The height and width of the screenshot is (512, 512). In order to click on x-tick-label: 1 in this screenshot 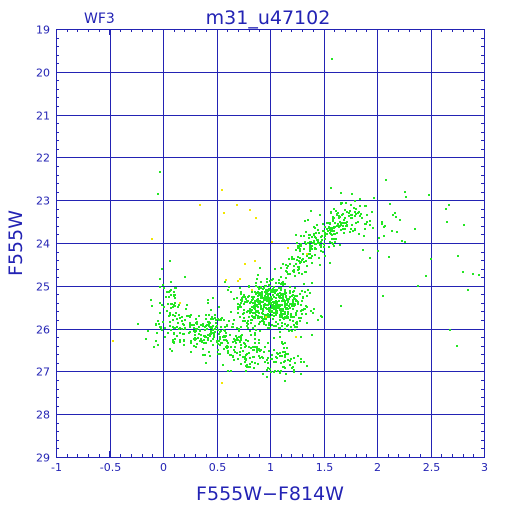, I will do `click(270, 467)`.